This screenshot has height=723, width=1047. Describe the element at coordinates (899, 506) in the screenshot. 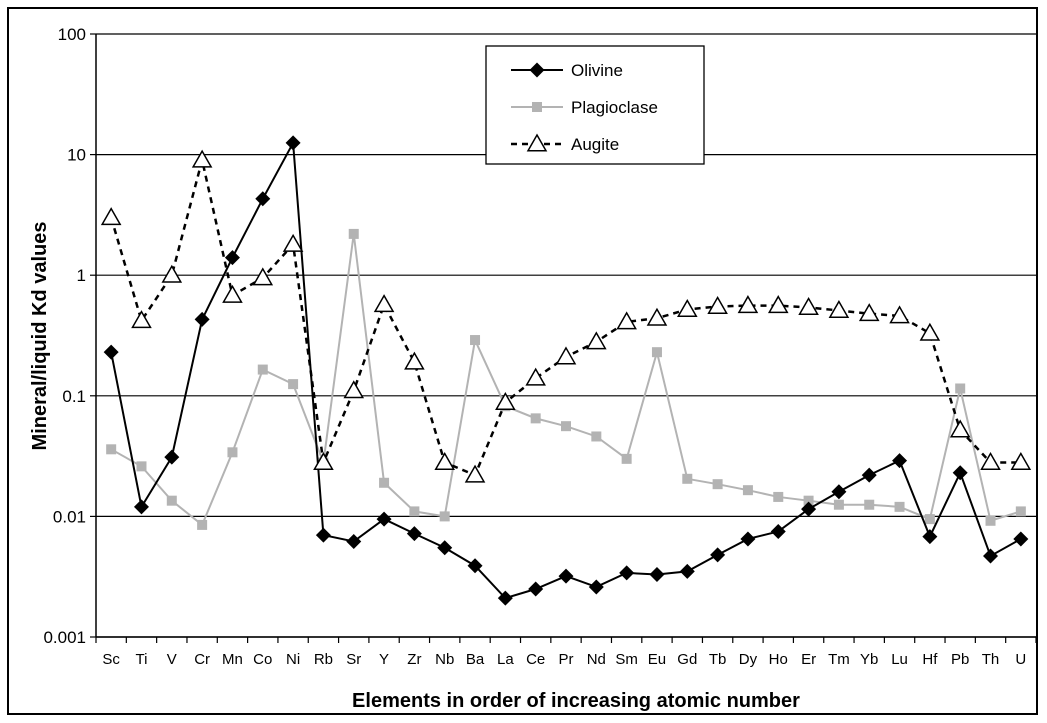

I see `point-plagioclase-lu` at that location.